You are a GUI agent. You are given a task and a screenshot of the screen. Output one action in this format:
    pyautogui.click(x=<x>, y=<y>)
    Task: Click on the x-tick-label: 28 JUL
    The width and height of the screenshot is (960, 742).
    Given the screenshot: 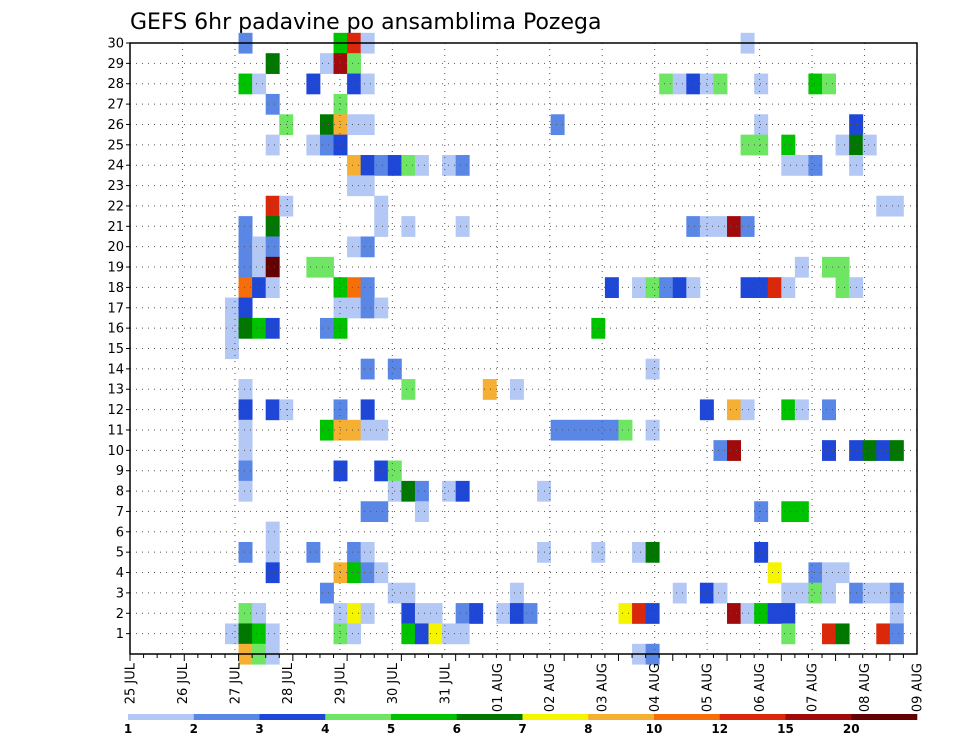 What is the action you would take?
    pyautogui.click(x=288, y=683)
    